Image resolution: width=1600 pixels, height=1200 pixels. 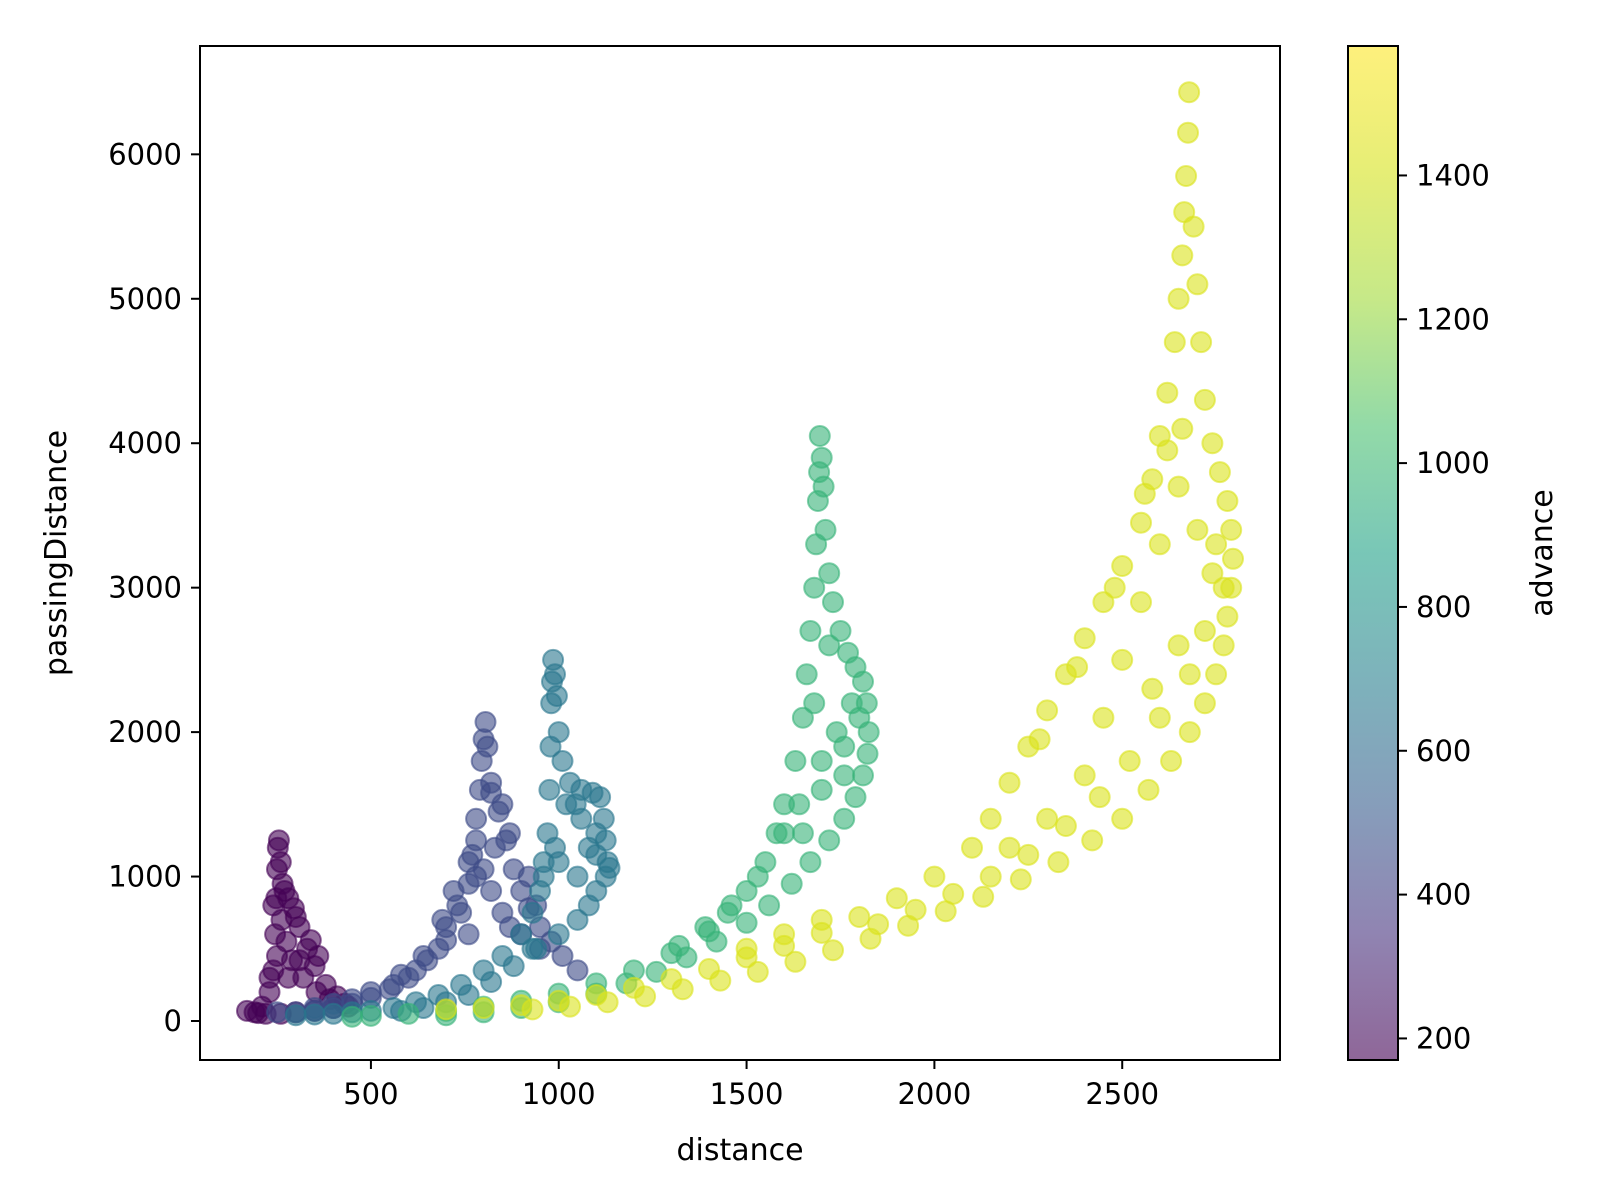 What do you see at coordinates (1453, 175) in the screenshot?
I see `colorbar-tick-label: 1400` at bounding box center [1453, 175].